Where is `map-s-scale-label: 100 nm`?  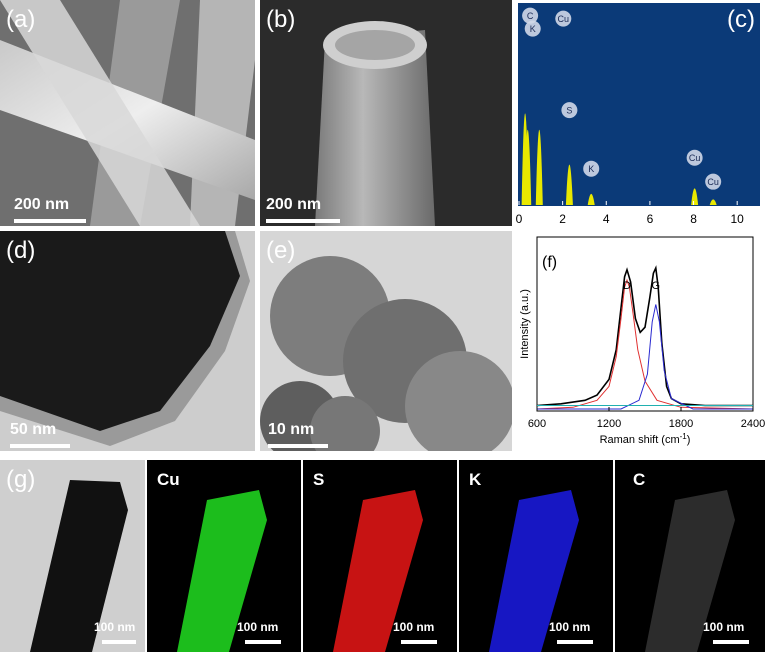 map-s-scale-label: 100 nm is located at coordinates (414, 627).